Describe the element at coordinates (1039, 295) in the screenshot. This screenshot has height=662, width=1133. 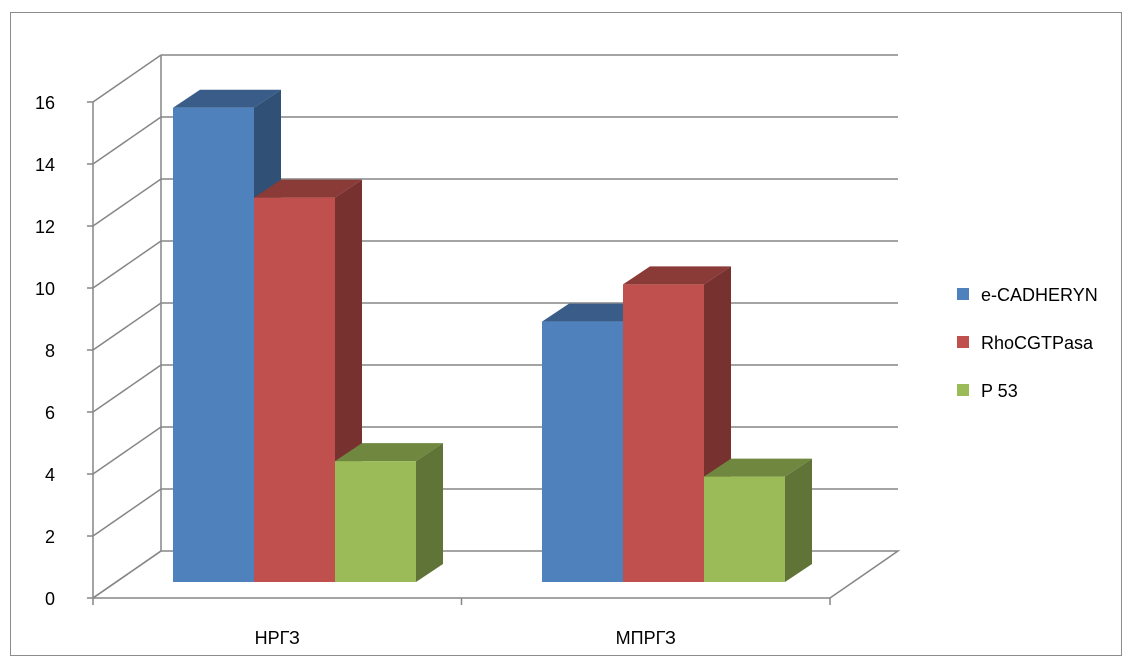
I see `legend-label: e-CADHERYN` at that location.